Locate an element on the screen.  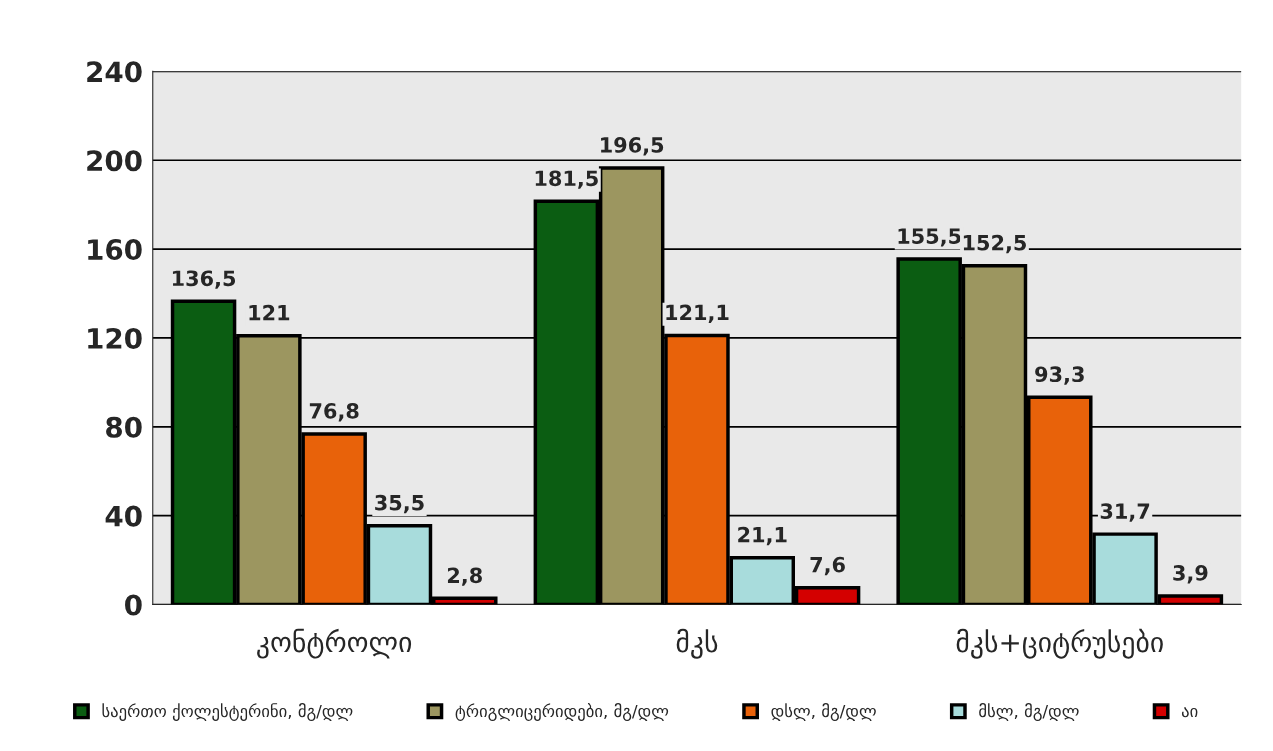
data-label: 31,7 is located at coordinates (1125, 512).